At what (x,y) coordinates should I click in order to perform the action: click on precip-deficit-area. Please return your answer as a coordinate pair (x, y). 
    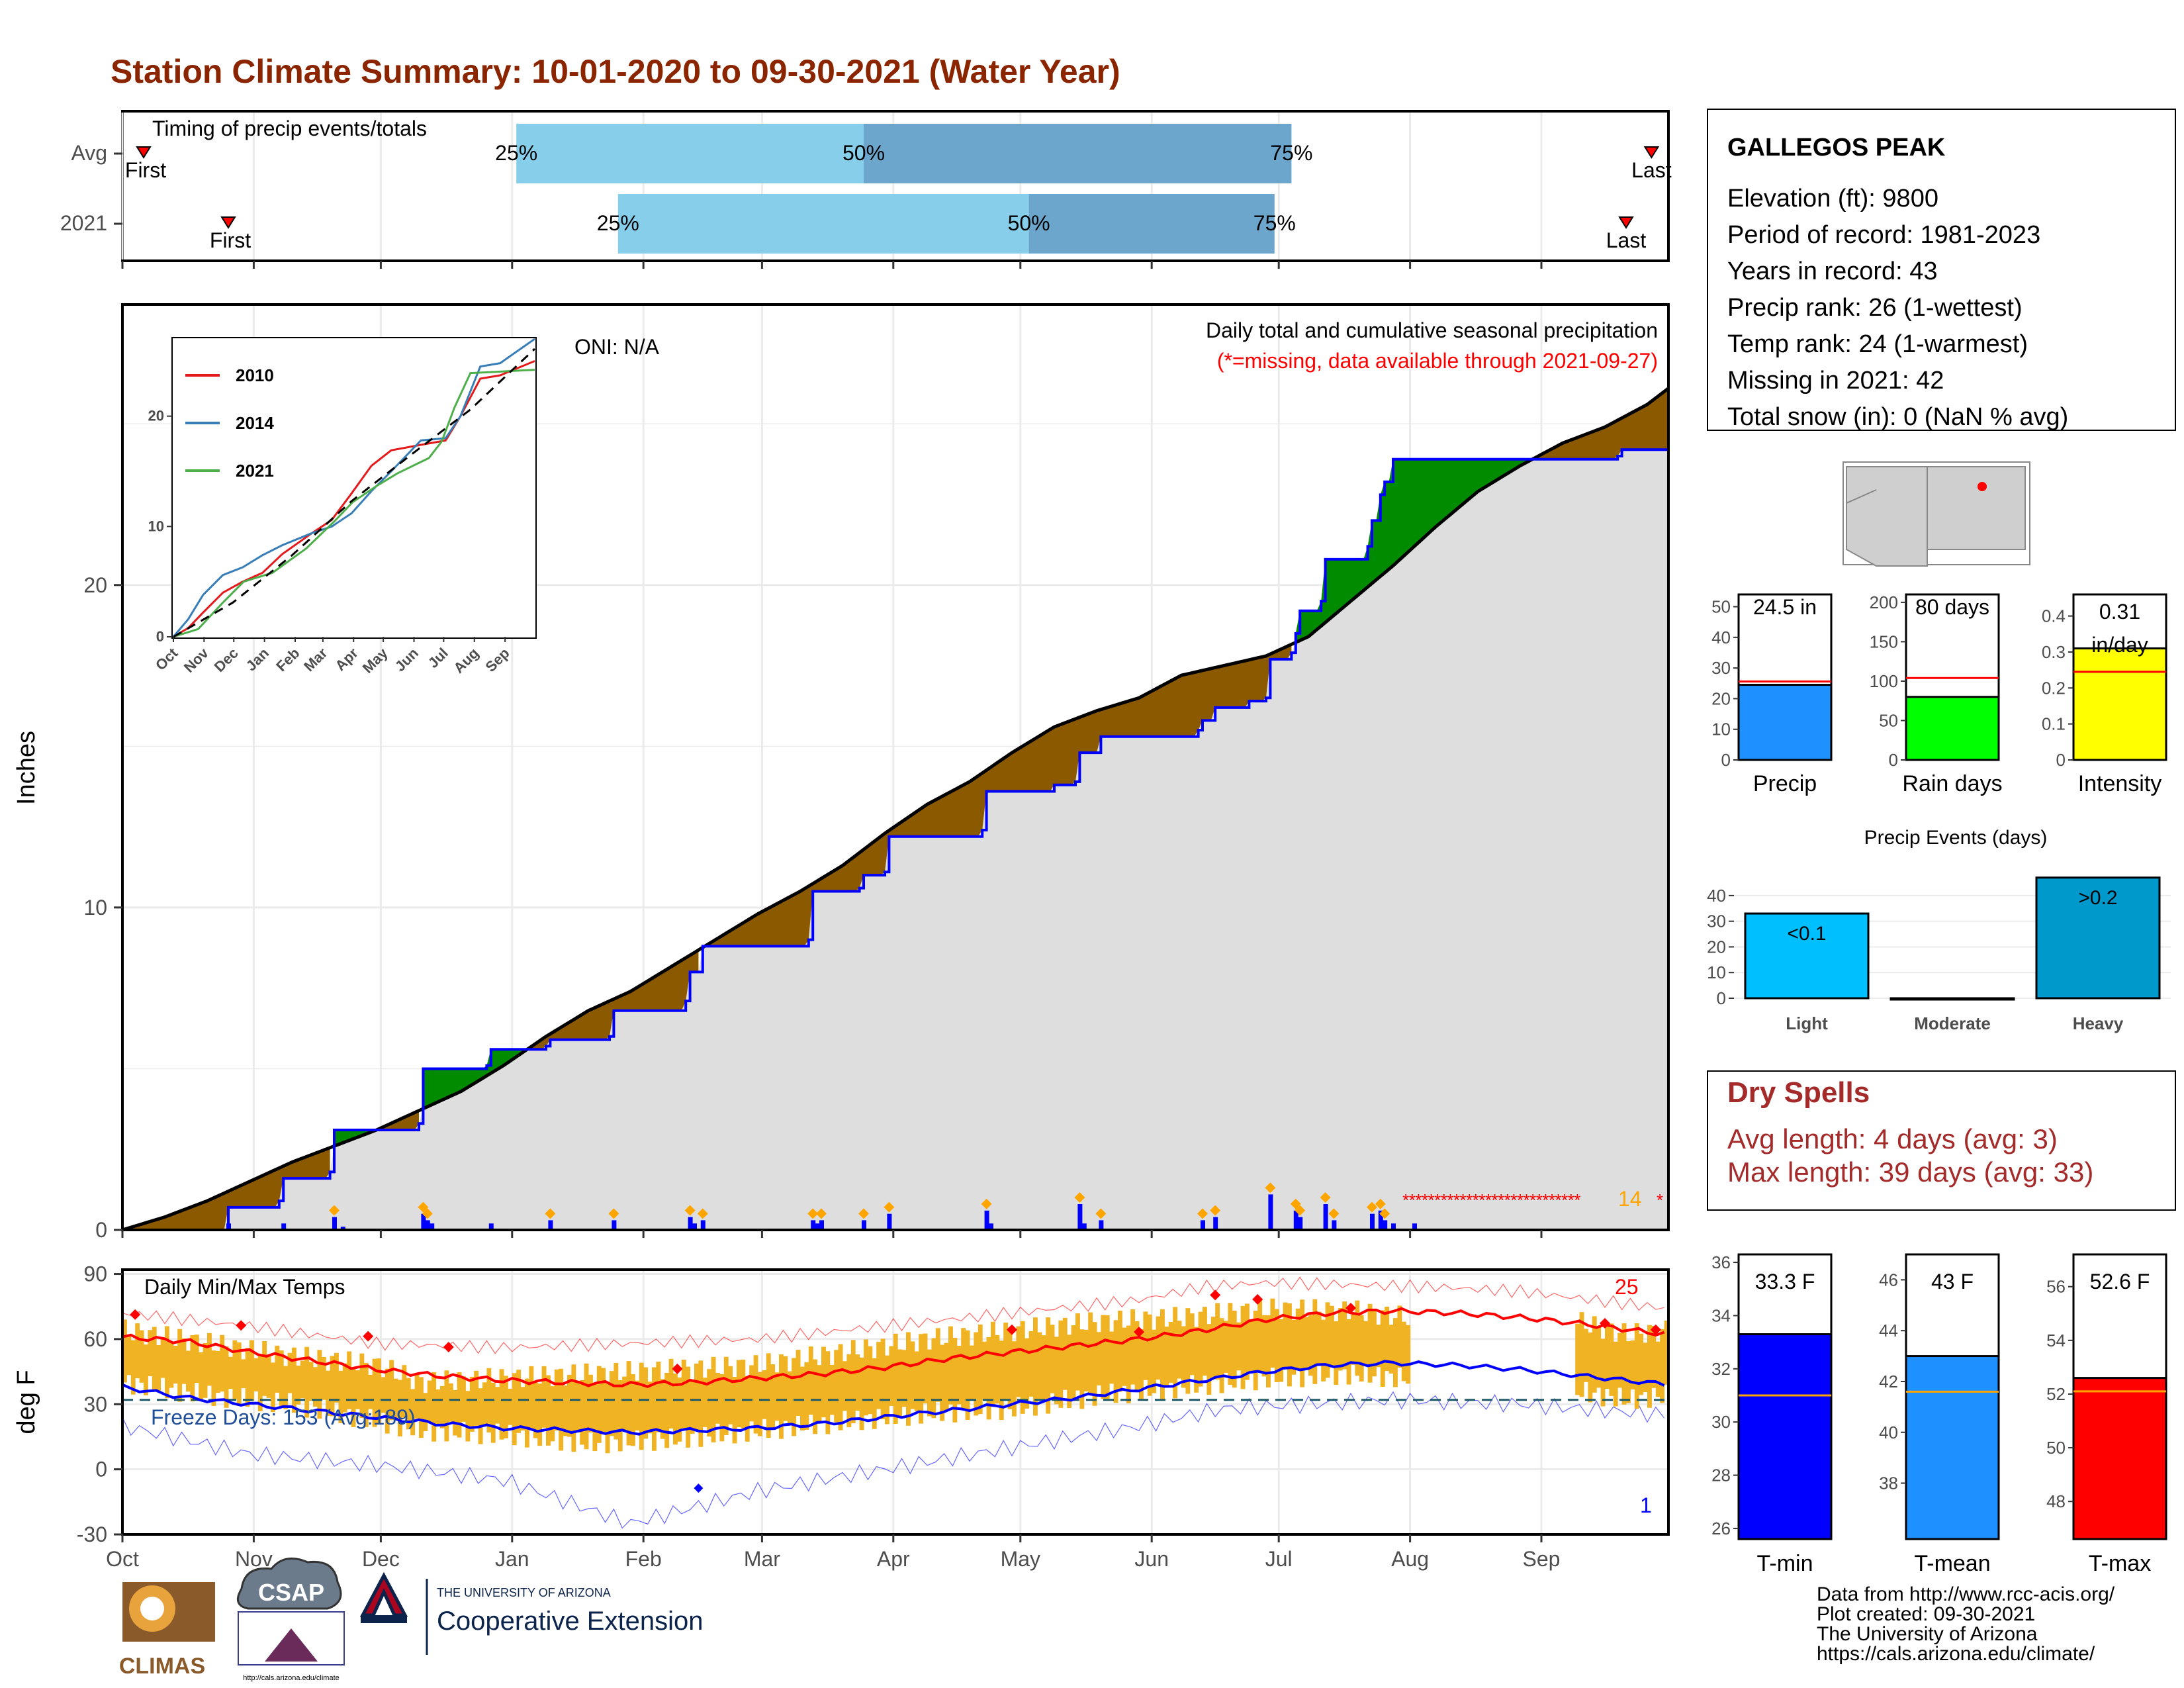
    Looking at the image, I should click on (1000, 795).